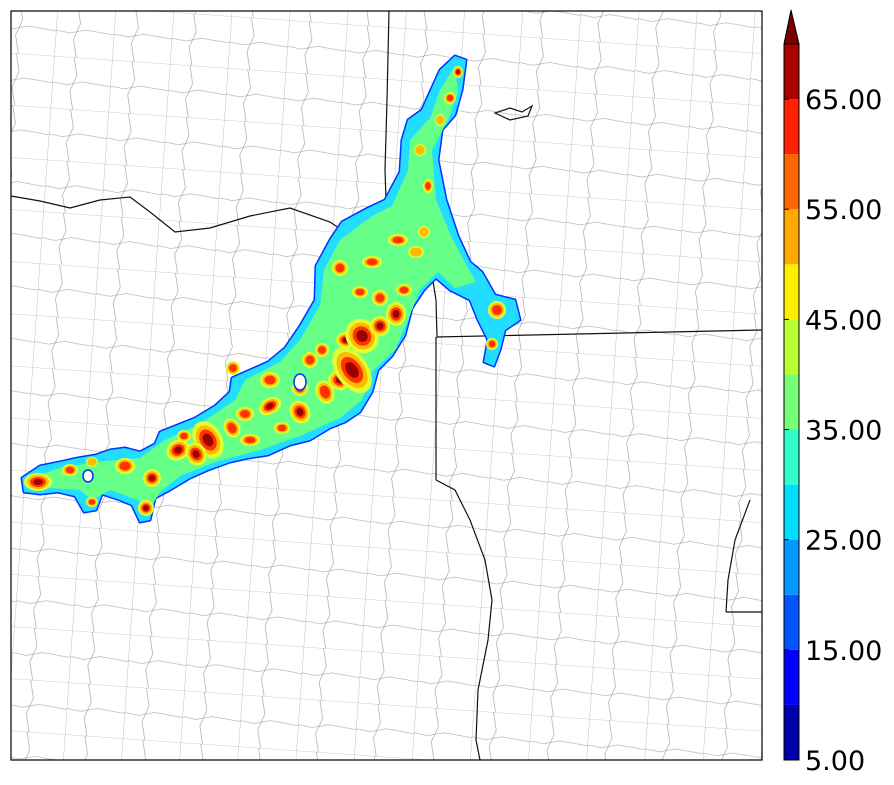  Describe the element at coordinates (843, 320) in the screenshot. I see `colorbar-tick-label: 45.00` at that location.